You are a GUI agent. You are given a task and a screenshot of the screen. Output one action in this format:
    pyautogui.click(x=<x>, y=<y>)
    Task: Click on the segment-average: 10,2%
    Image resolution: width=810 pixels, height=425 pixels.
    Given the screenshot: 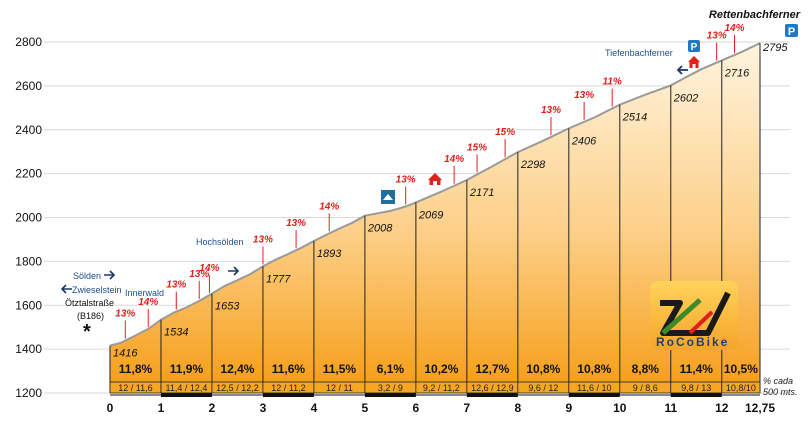 What is the action you would take?
    pyautogui.click(x=441, y=369)
    